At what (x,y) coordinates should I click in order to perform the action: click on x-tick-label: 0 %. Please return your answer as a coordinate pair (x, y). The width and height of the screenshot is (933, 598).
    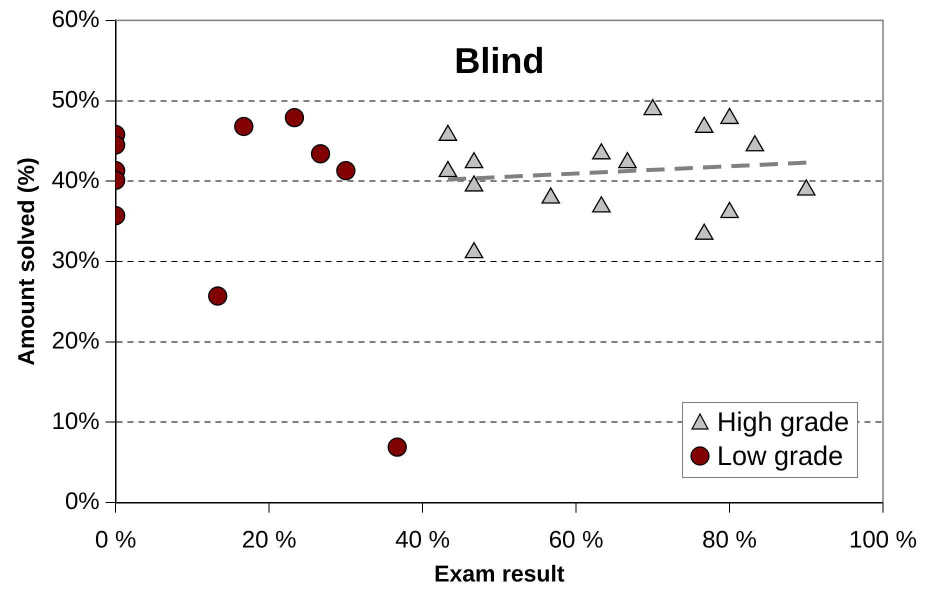
    Looking at the image, I should click on (115, 540).